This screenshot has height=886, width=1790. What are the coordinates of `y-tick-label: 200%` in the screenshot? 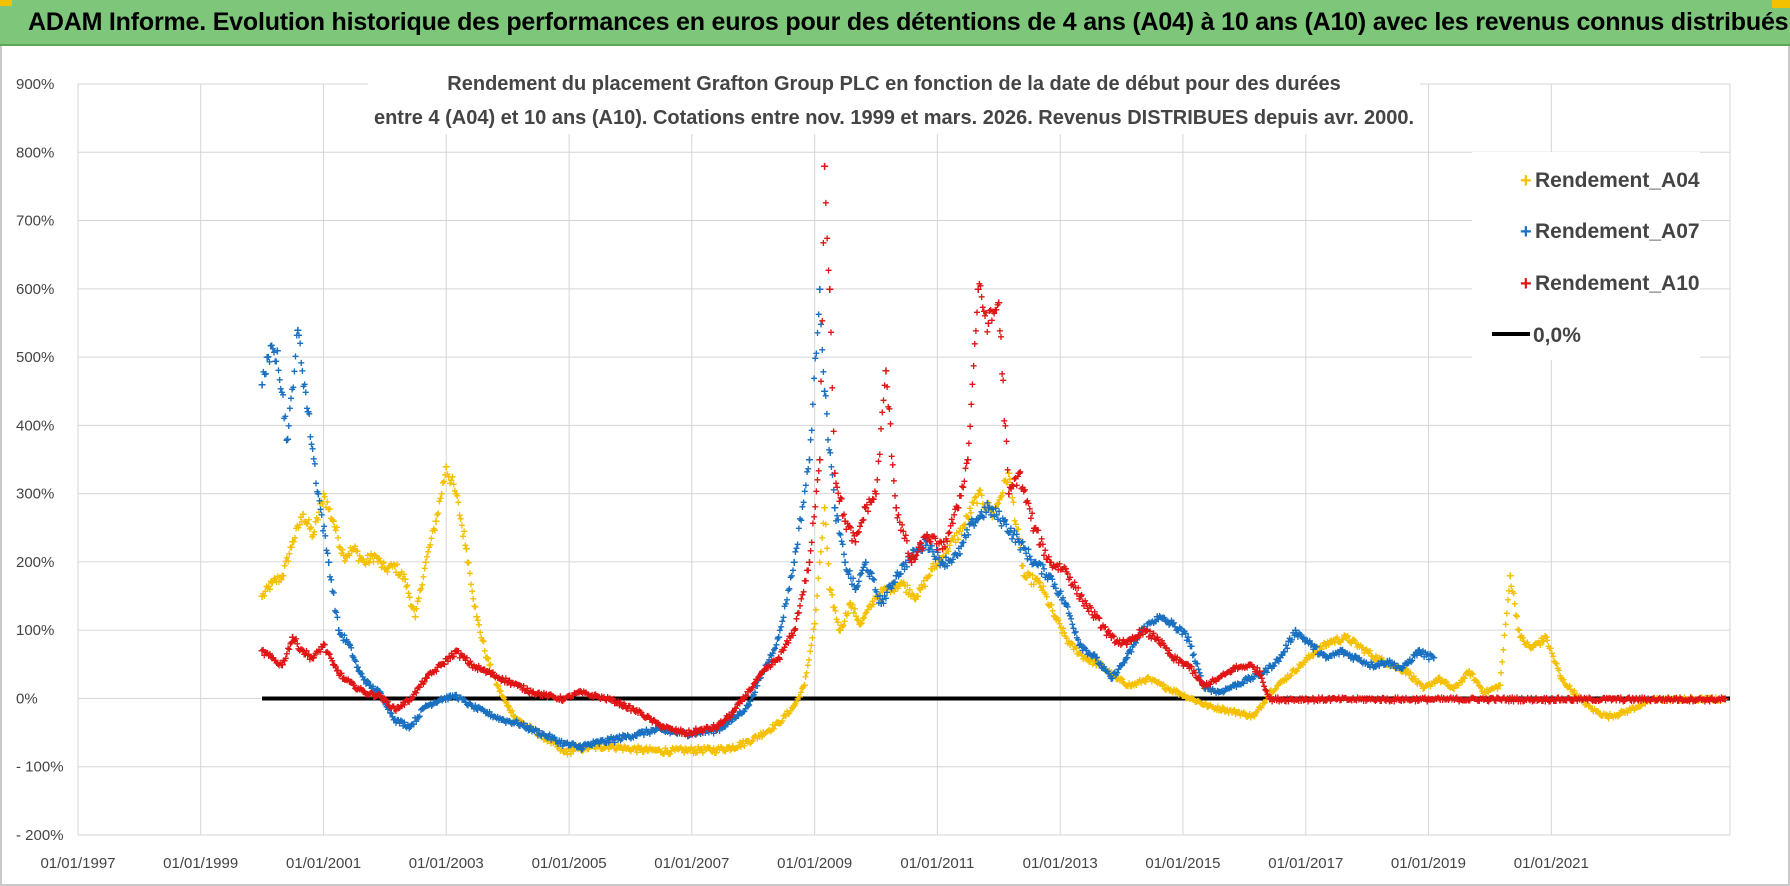 It's located at (35, 562).